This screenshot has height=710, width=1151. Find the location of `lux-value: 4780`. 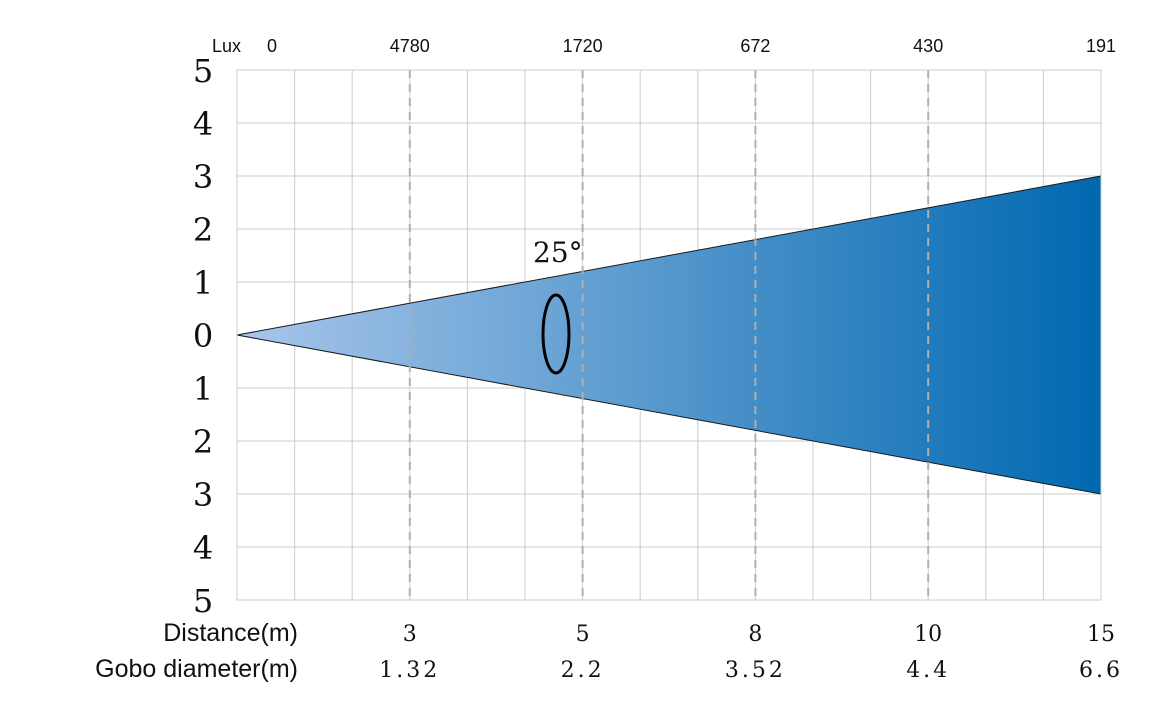

lux-value: 4780 is located at coordinates (410, 46).